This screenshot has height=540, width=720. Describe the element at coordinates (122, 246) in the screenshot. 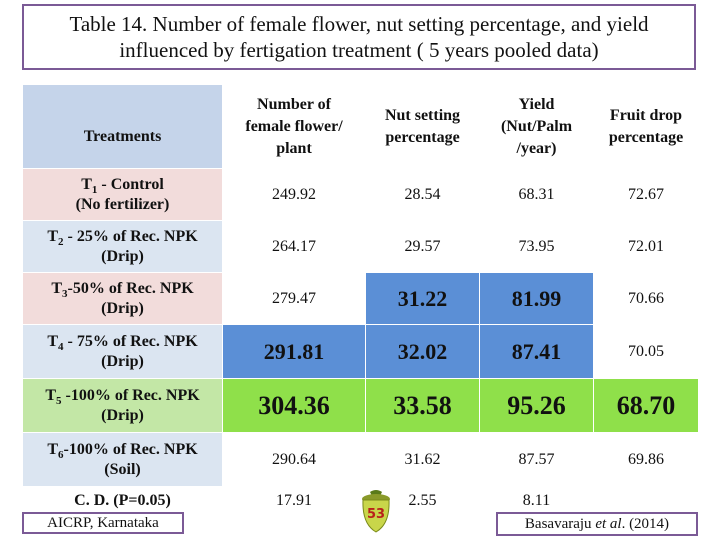

I see `treatment-cell: T2 - 25% of Rec. NPK (Drip)` at that location.